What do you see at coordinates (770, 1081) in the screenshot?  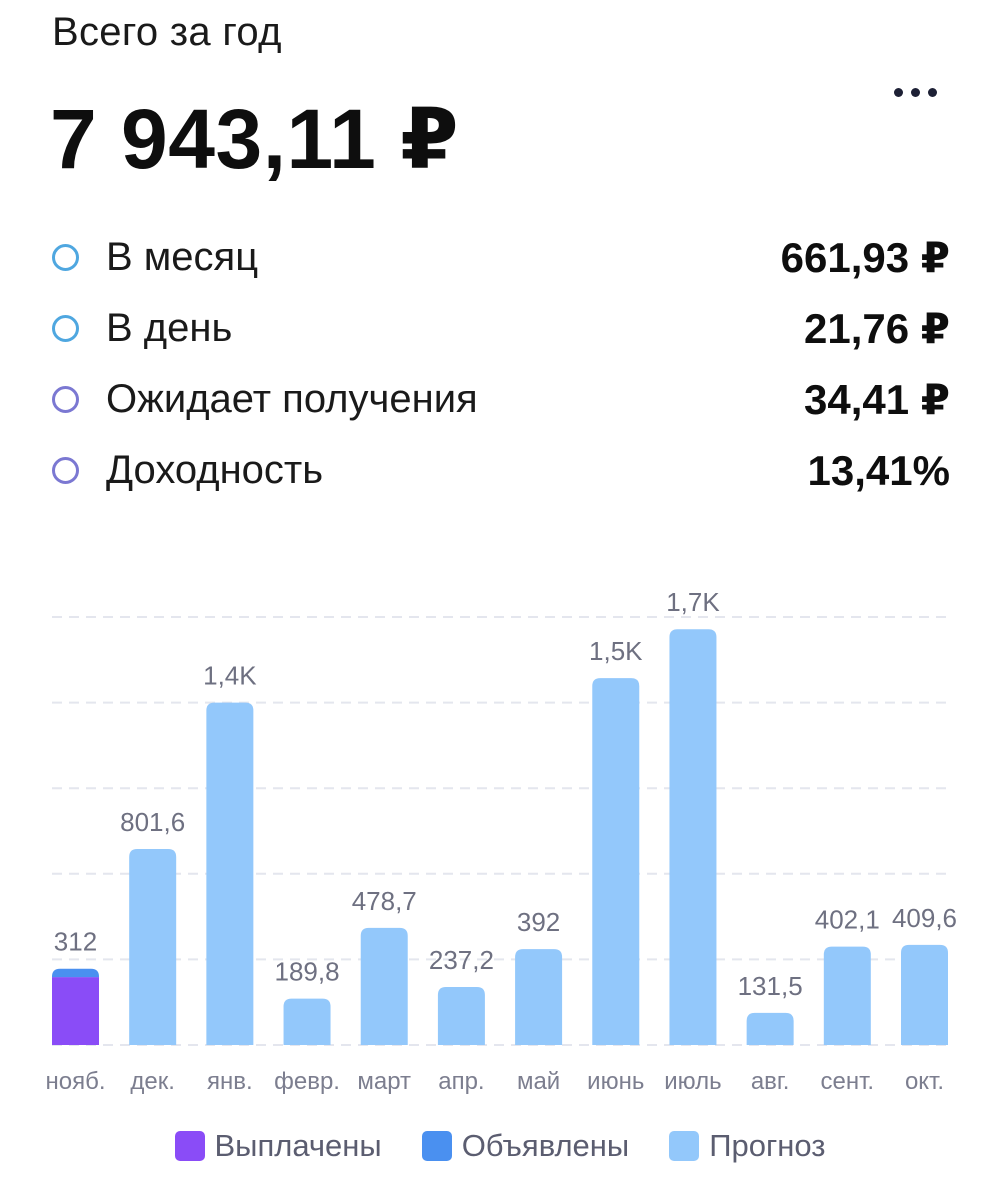 I see `x-tick-label: авг.` at bounding box center [770, 1081].